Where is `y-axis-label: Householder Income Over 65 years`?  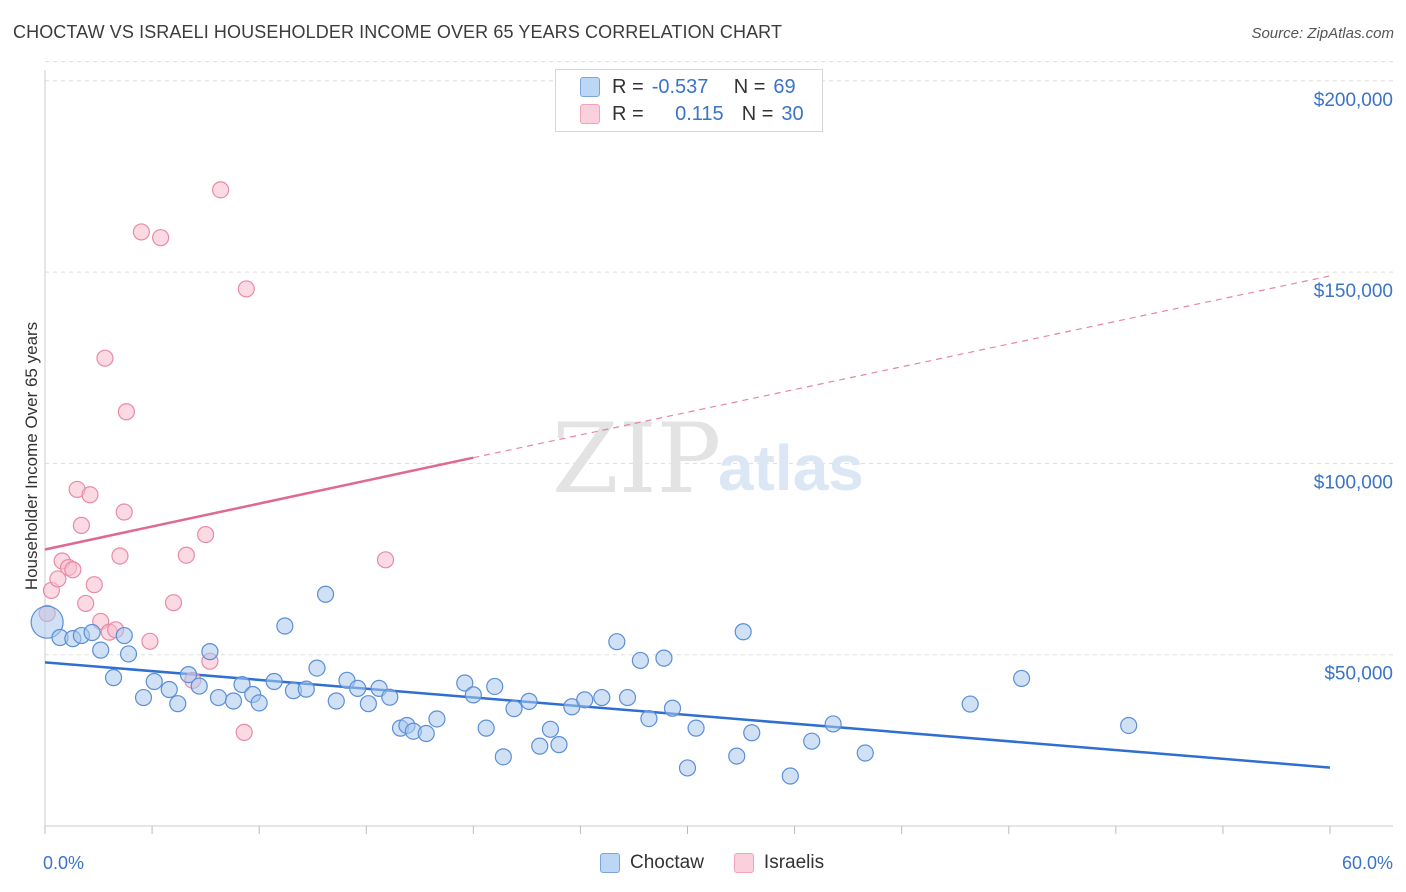
y-axis-label: Householder Income Over 65 years is located at coordinates (31, 456).